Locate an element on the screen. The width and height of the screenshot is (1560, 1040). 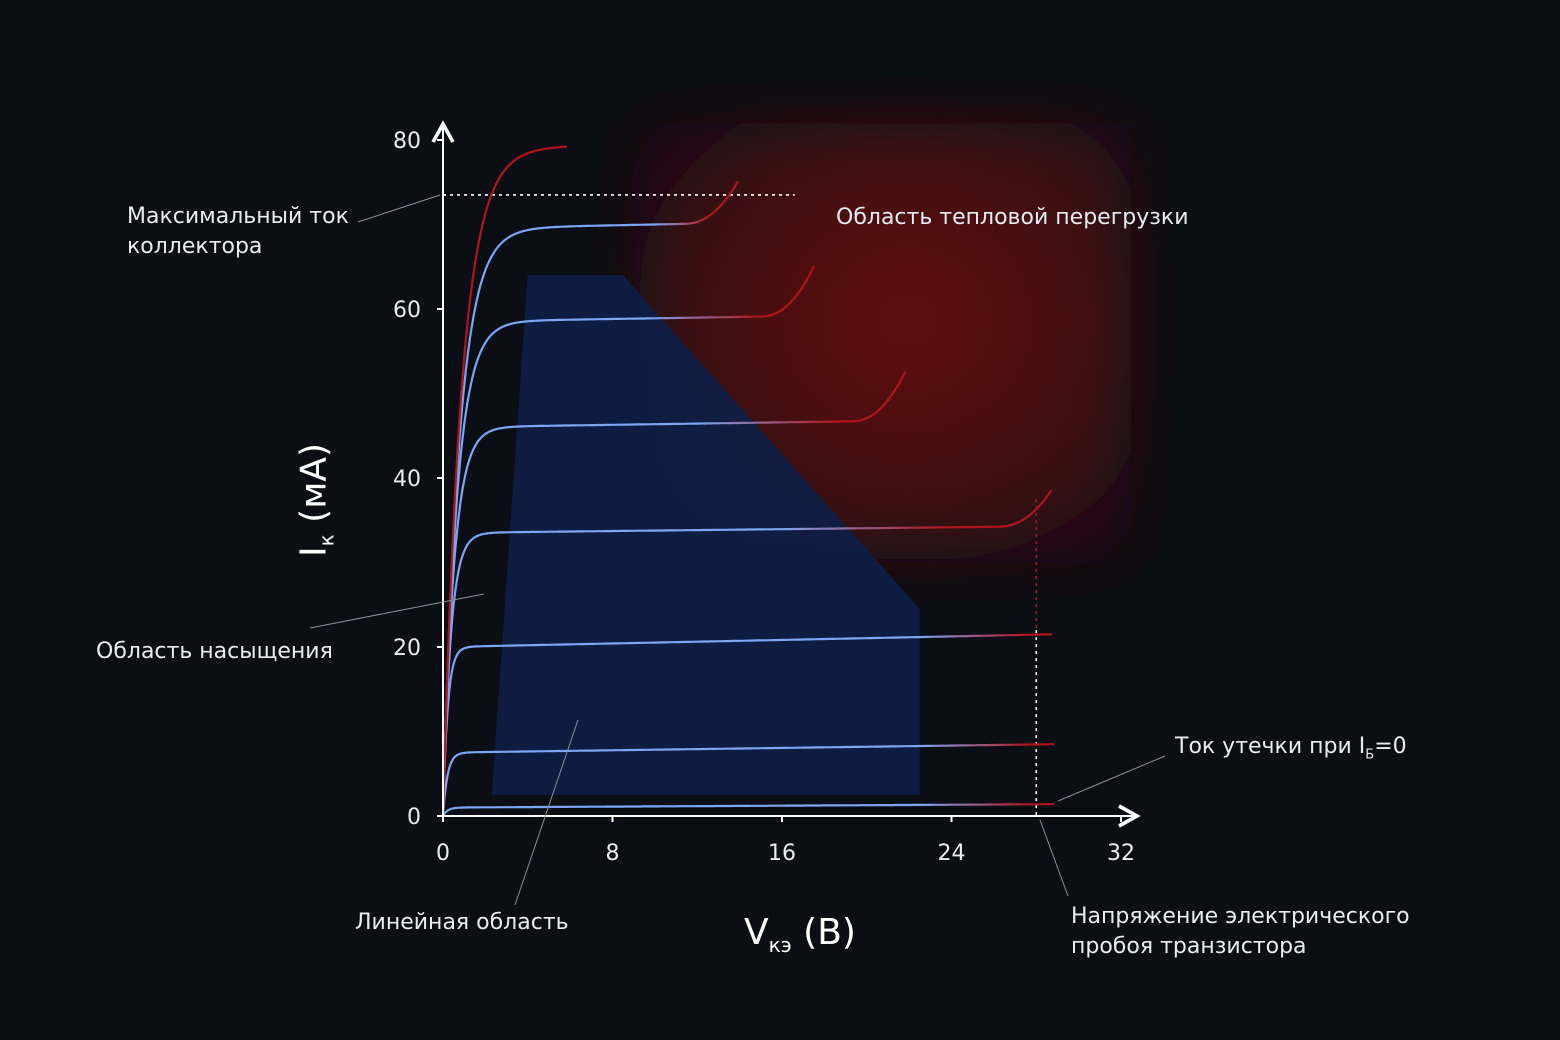
saturation-leader is located at coordinates (397, 611).